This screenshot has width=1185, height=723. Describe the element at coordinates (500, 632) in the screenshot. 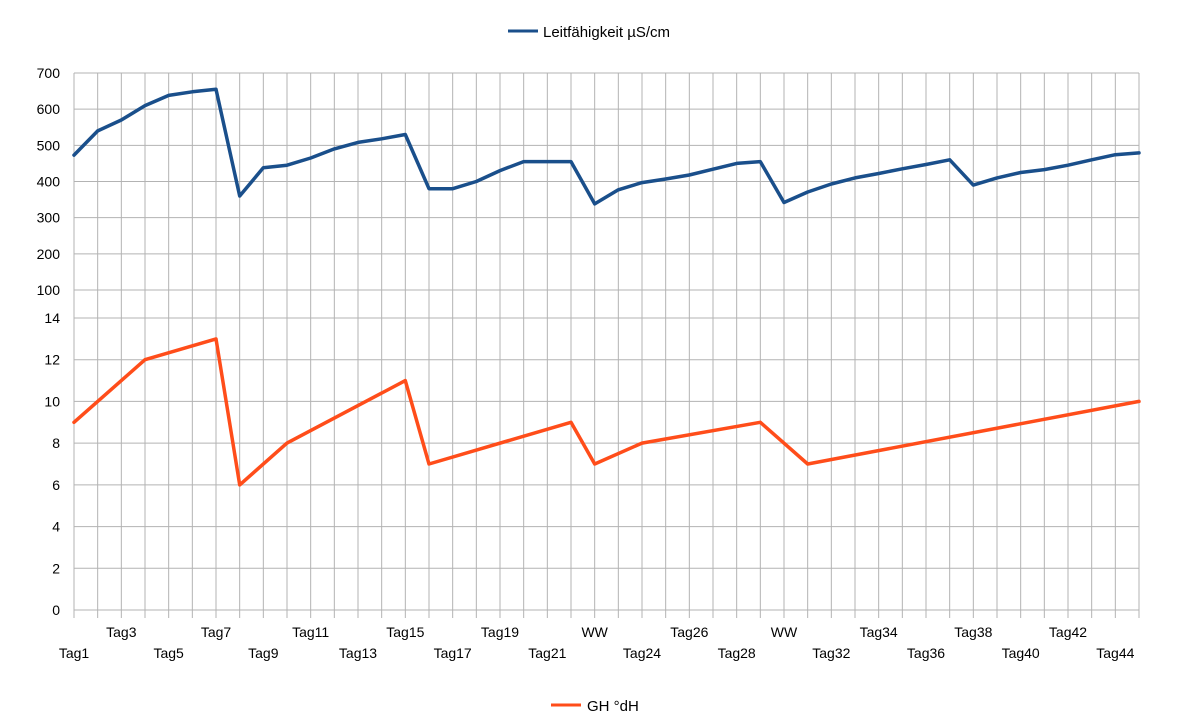

I see `x-tick-label: Tag19` at that location.